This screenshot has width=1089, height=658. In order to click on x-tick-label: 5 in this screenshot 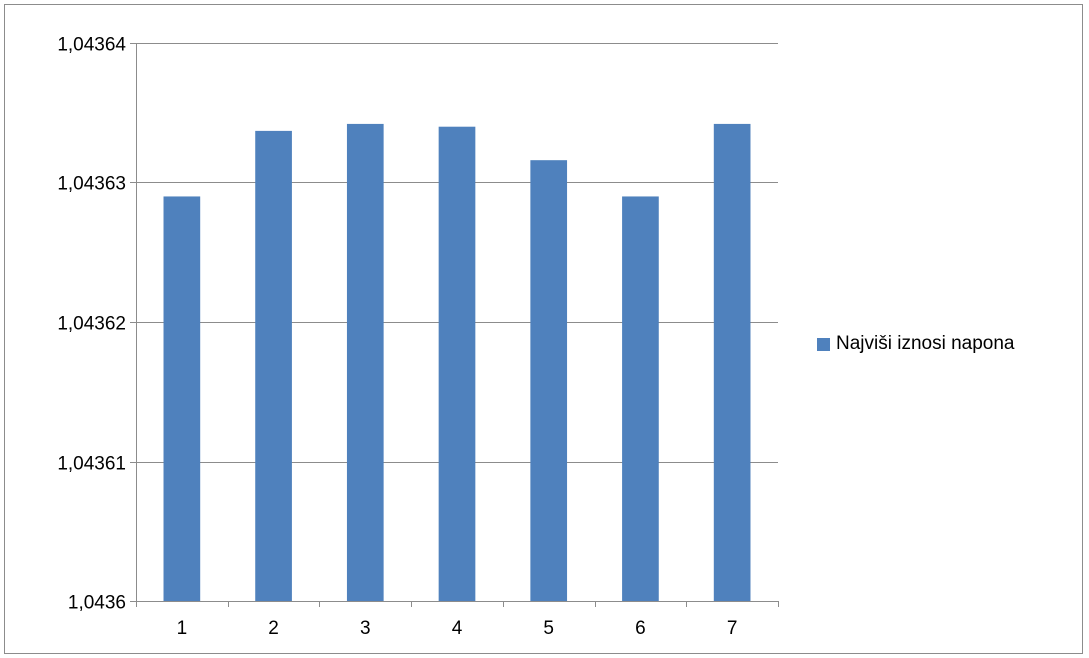, I will do `click(548, 628)`.